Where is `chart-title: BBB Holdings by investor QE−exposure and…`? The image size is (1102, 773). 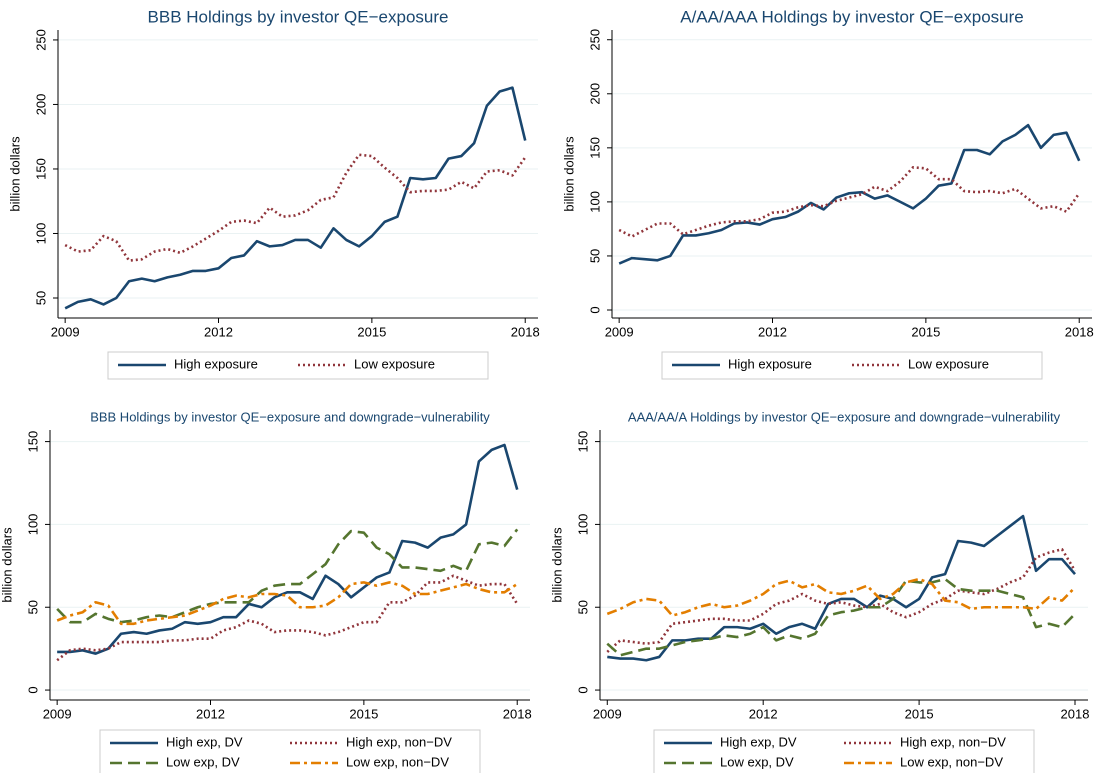 chart-title: BBB Holdings by investor QE−exposure and… is located at coordinates (290, 416).